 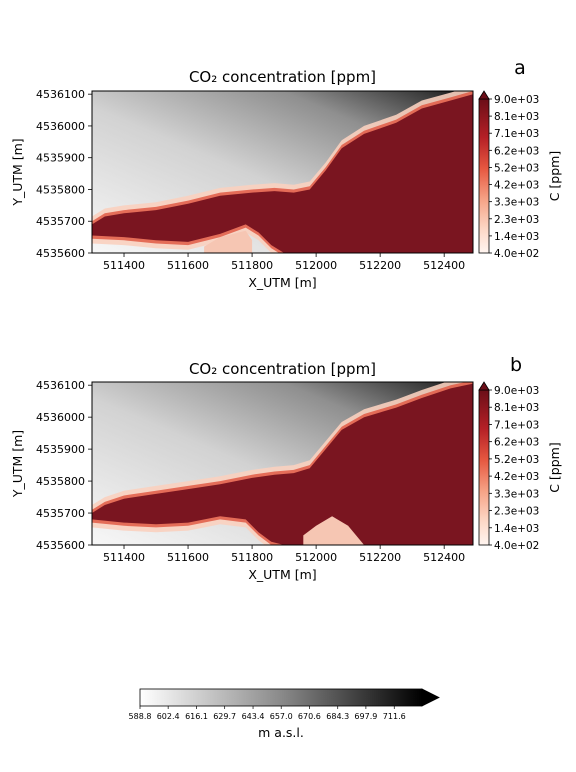 What do you see at coordinates (309, 716) in the screenshot?
I see `elevation-tick-label: 670.6` at bounding box center [309, 716].